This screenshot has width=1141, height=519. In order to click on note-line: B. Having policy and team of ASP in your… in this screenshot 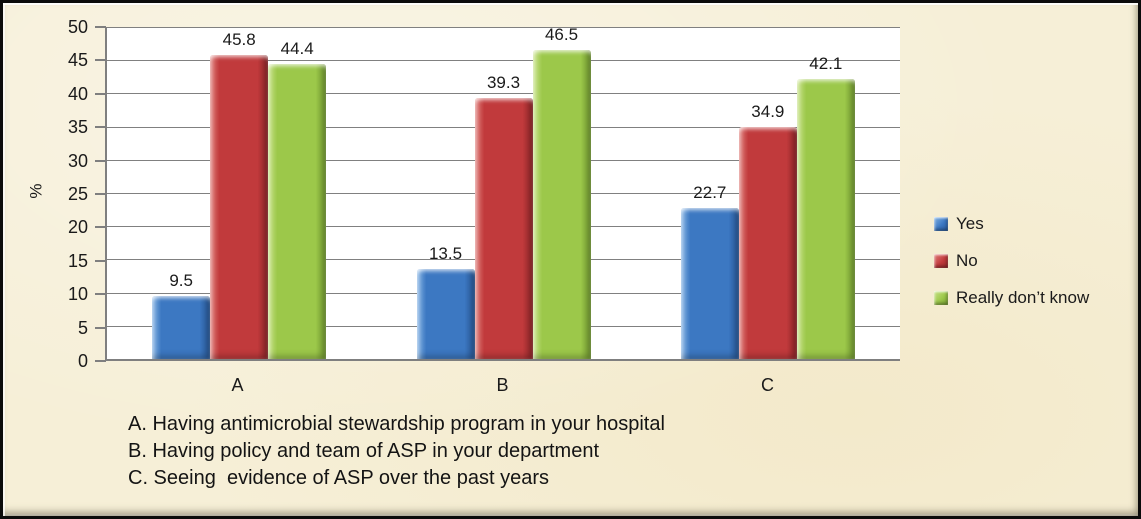, I will do `click(364, 451)`.